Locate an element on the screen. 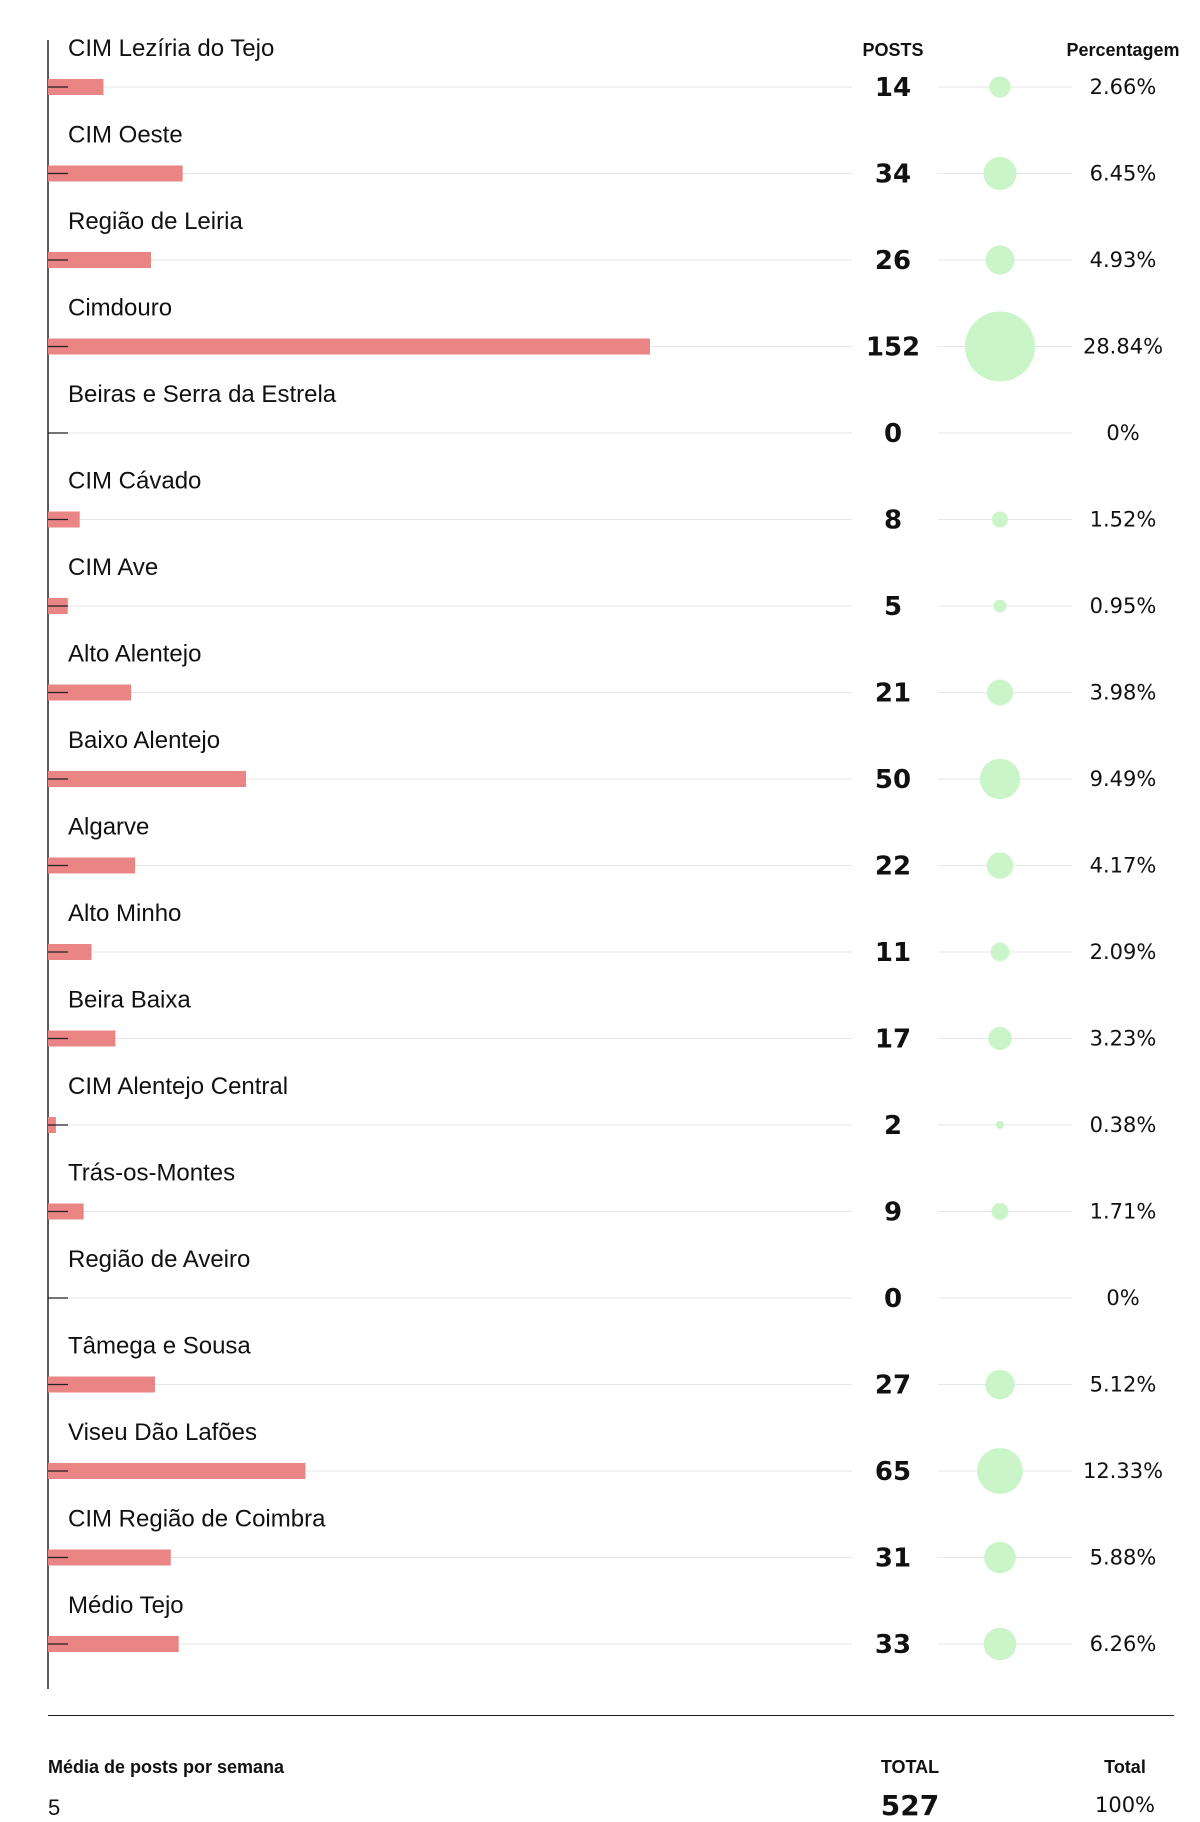  percent-value: 9.49% is located at coordinates (1123, 779).